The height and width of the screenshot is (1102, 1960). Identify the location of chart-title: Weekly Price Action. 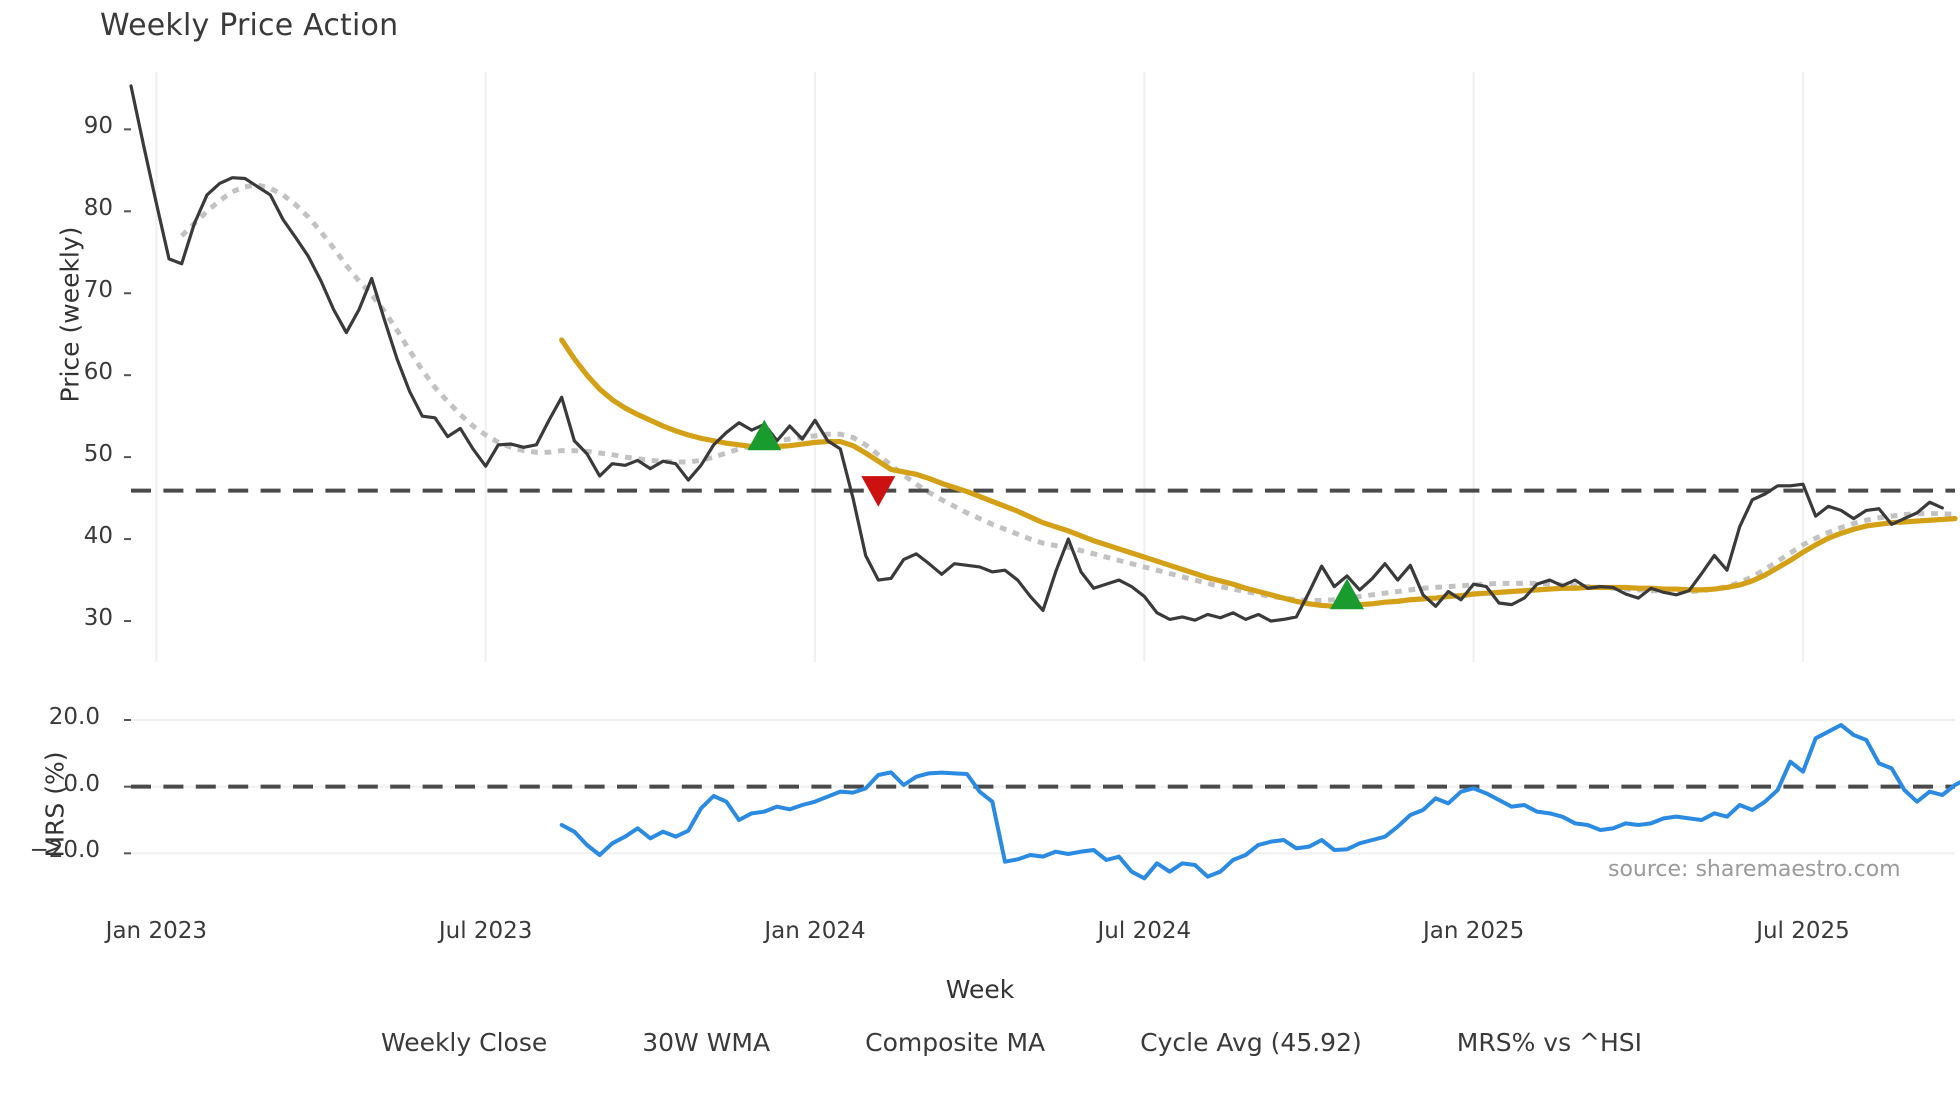
(249, 25).